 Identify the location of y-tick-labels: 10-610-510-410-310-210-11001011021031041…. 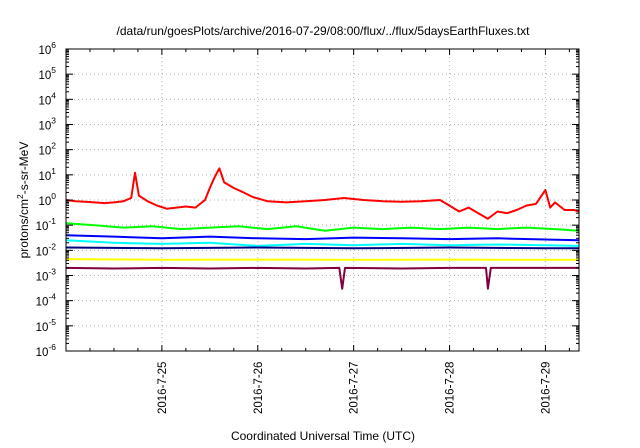
(46, 199).